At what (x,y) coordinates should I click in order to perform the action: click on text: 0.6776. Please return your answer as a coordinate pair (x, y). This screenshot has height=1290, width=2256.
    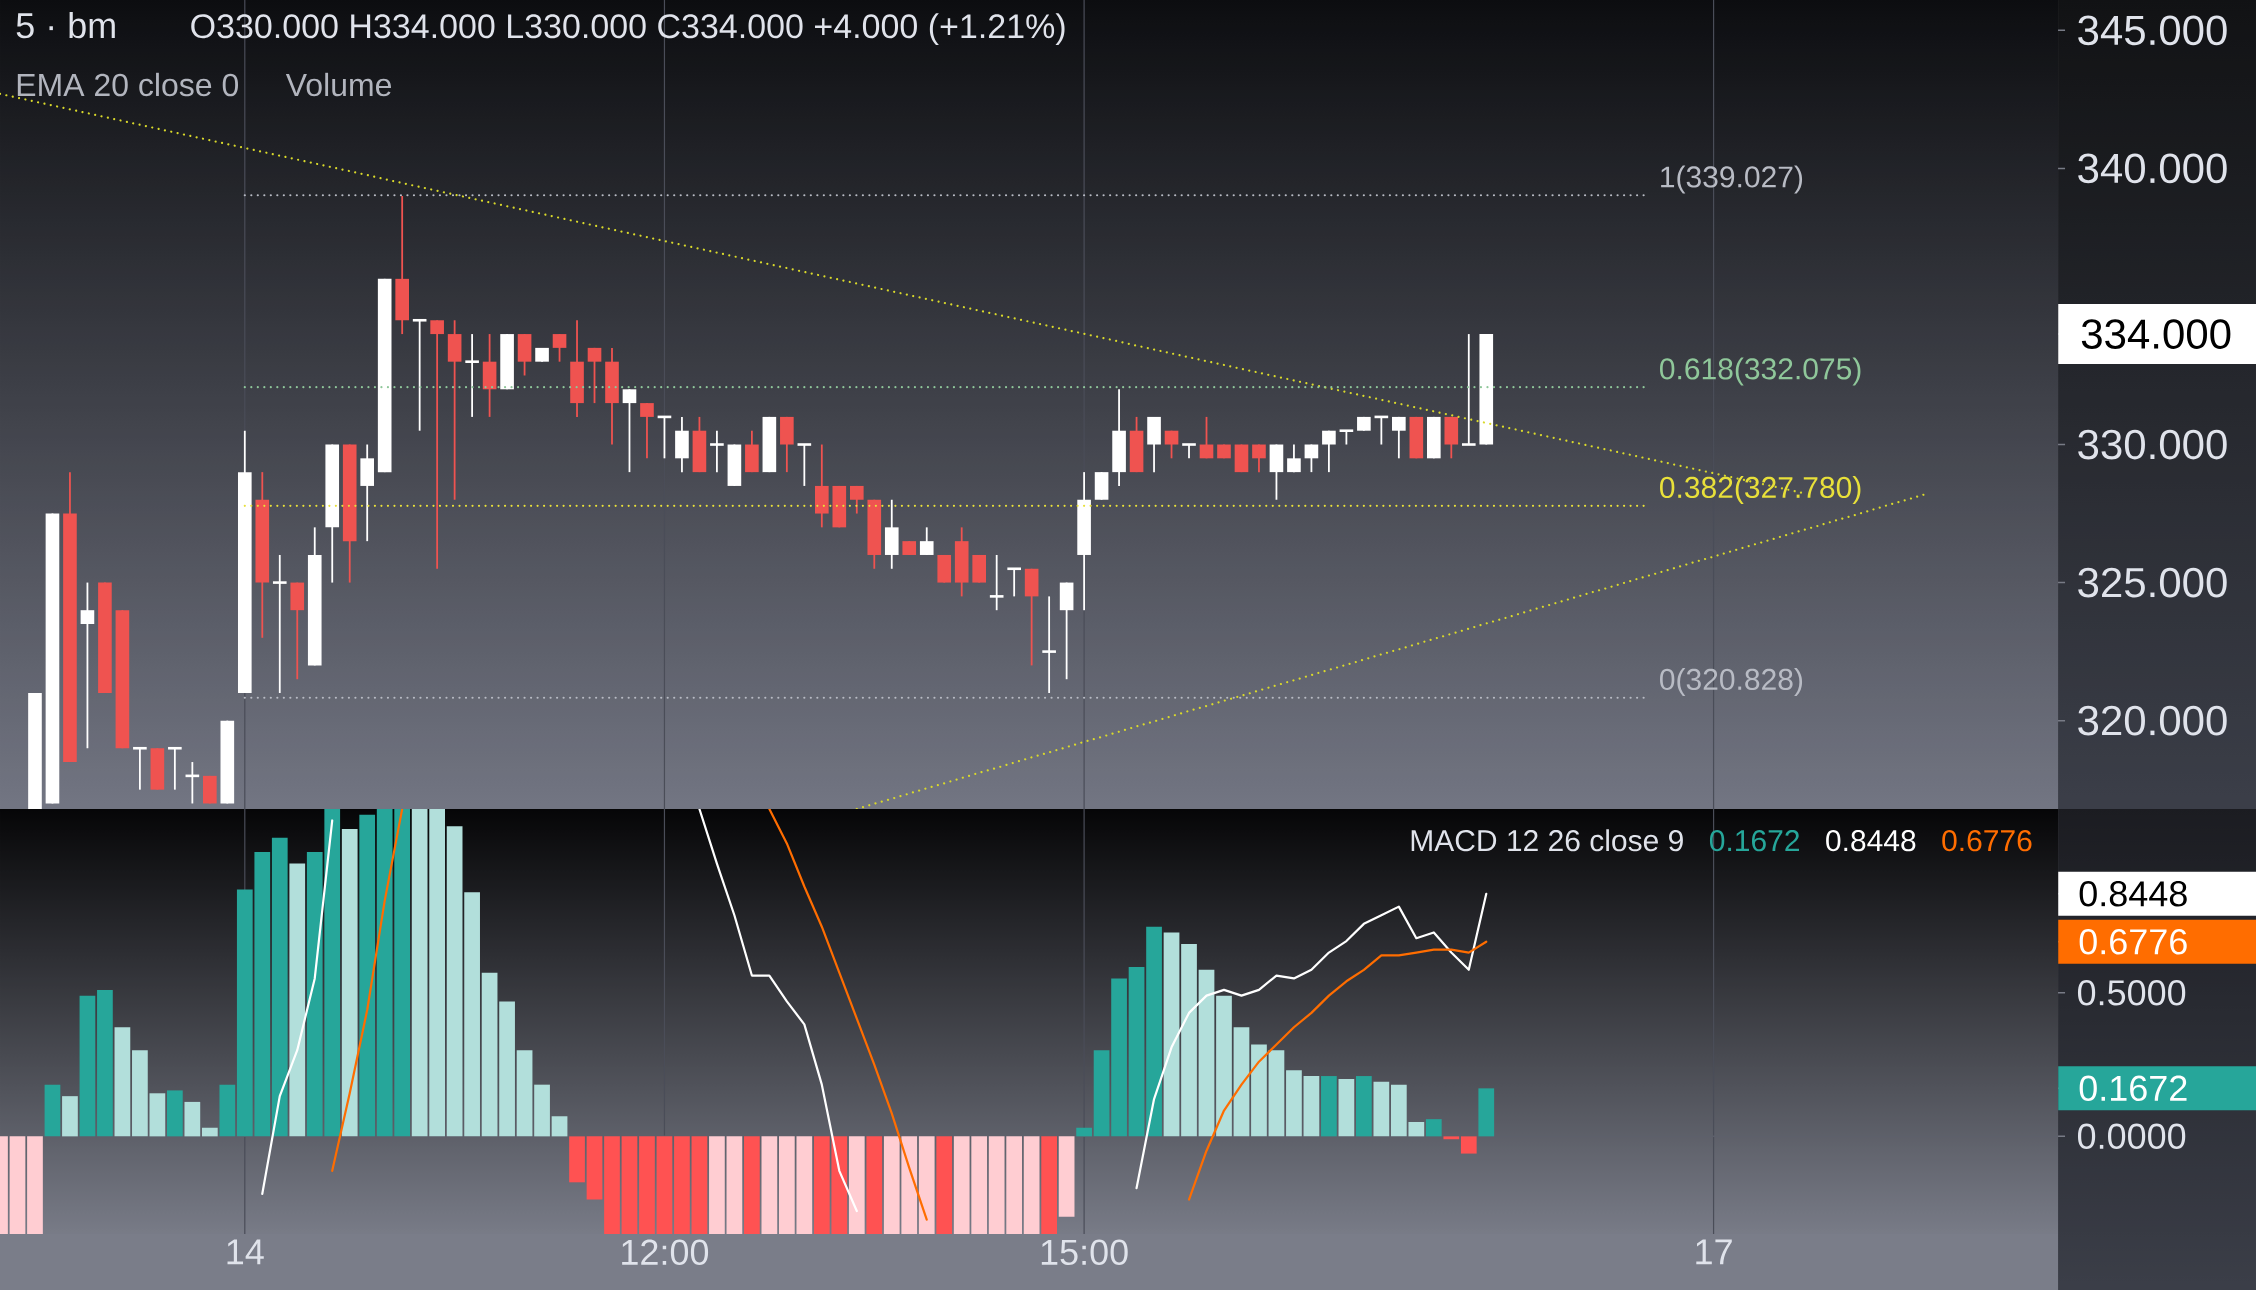
    Looking at the image, I should click on (1987, 841).